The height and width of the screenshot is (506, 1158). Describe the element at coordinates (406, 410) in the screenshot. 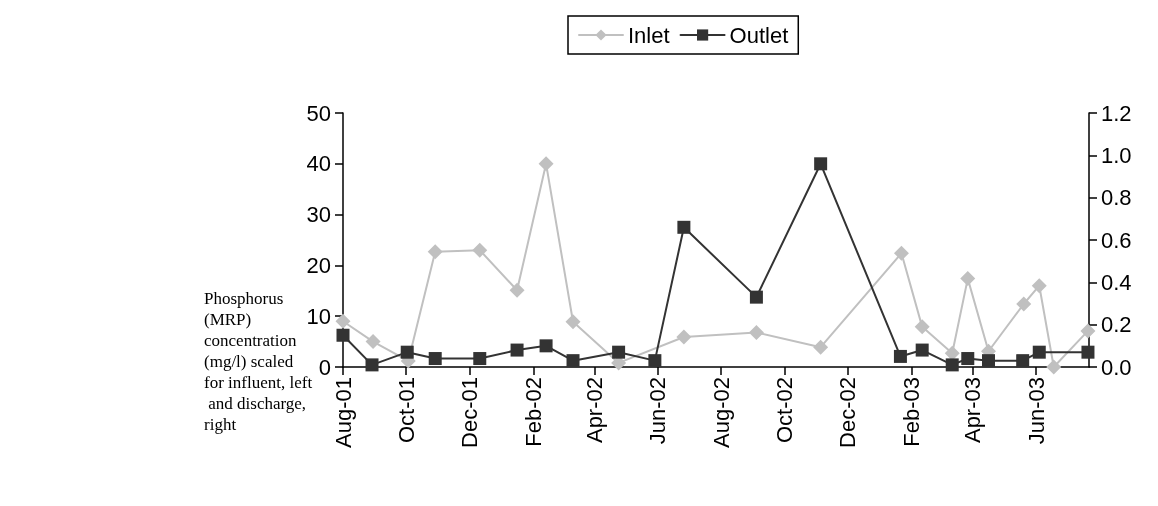

I see `x-tick-label: Oct-01` at that location.